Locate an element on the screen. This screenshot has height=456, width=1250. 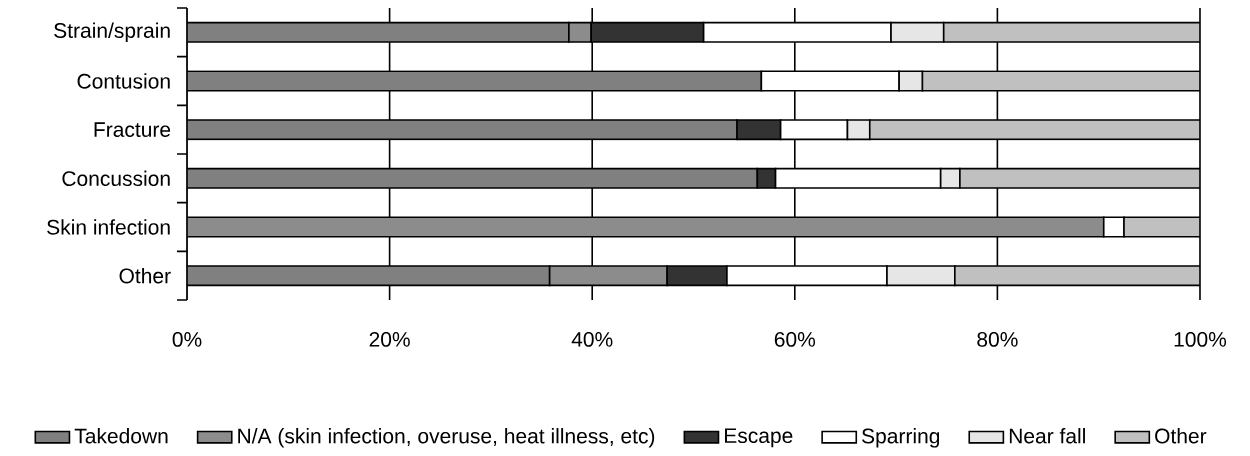
y-tick-label: Fracture is located at coordinates (132, 129).